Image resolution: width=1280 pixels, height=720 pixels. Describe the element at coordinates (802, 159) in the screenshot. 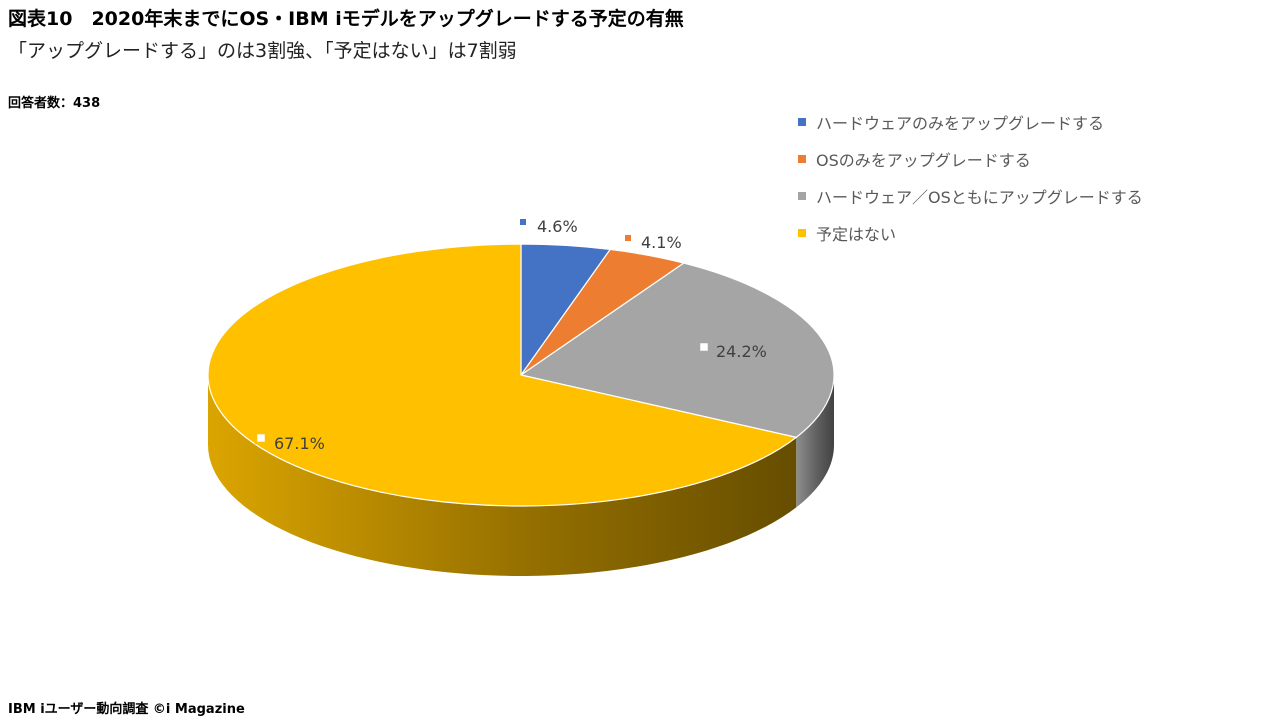

I see `legend-swatch-os-only` at that location.